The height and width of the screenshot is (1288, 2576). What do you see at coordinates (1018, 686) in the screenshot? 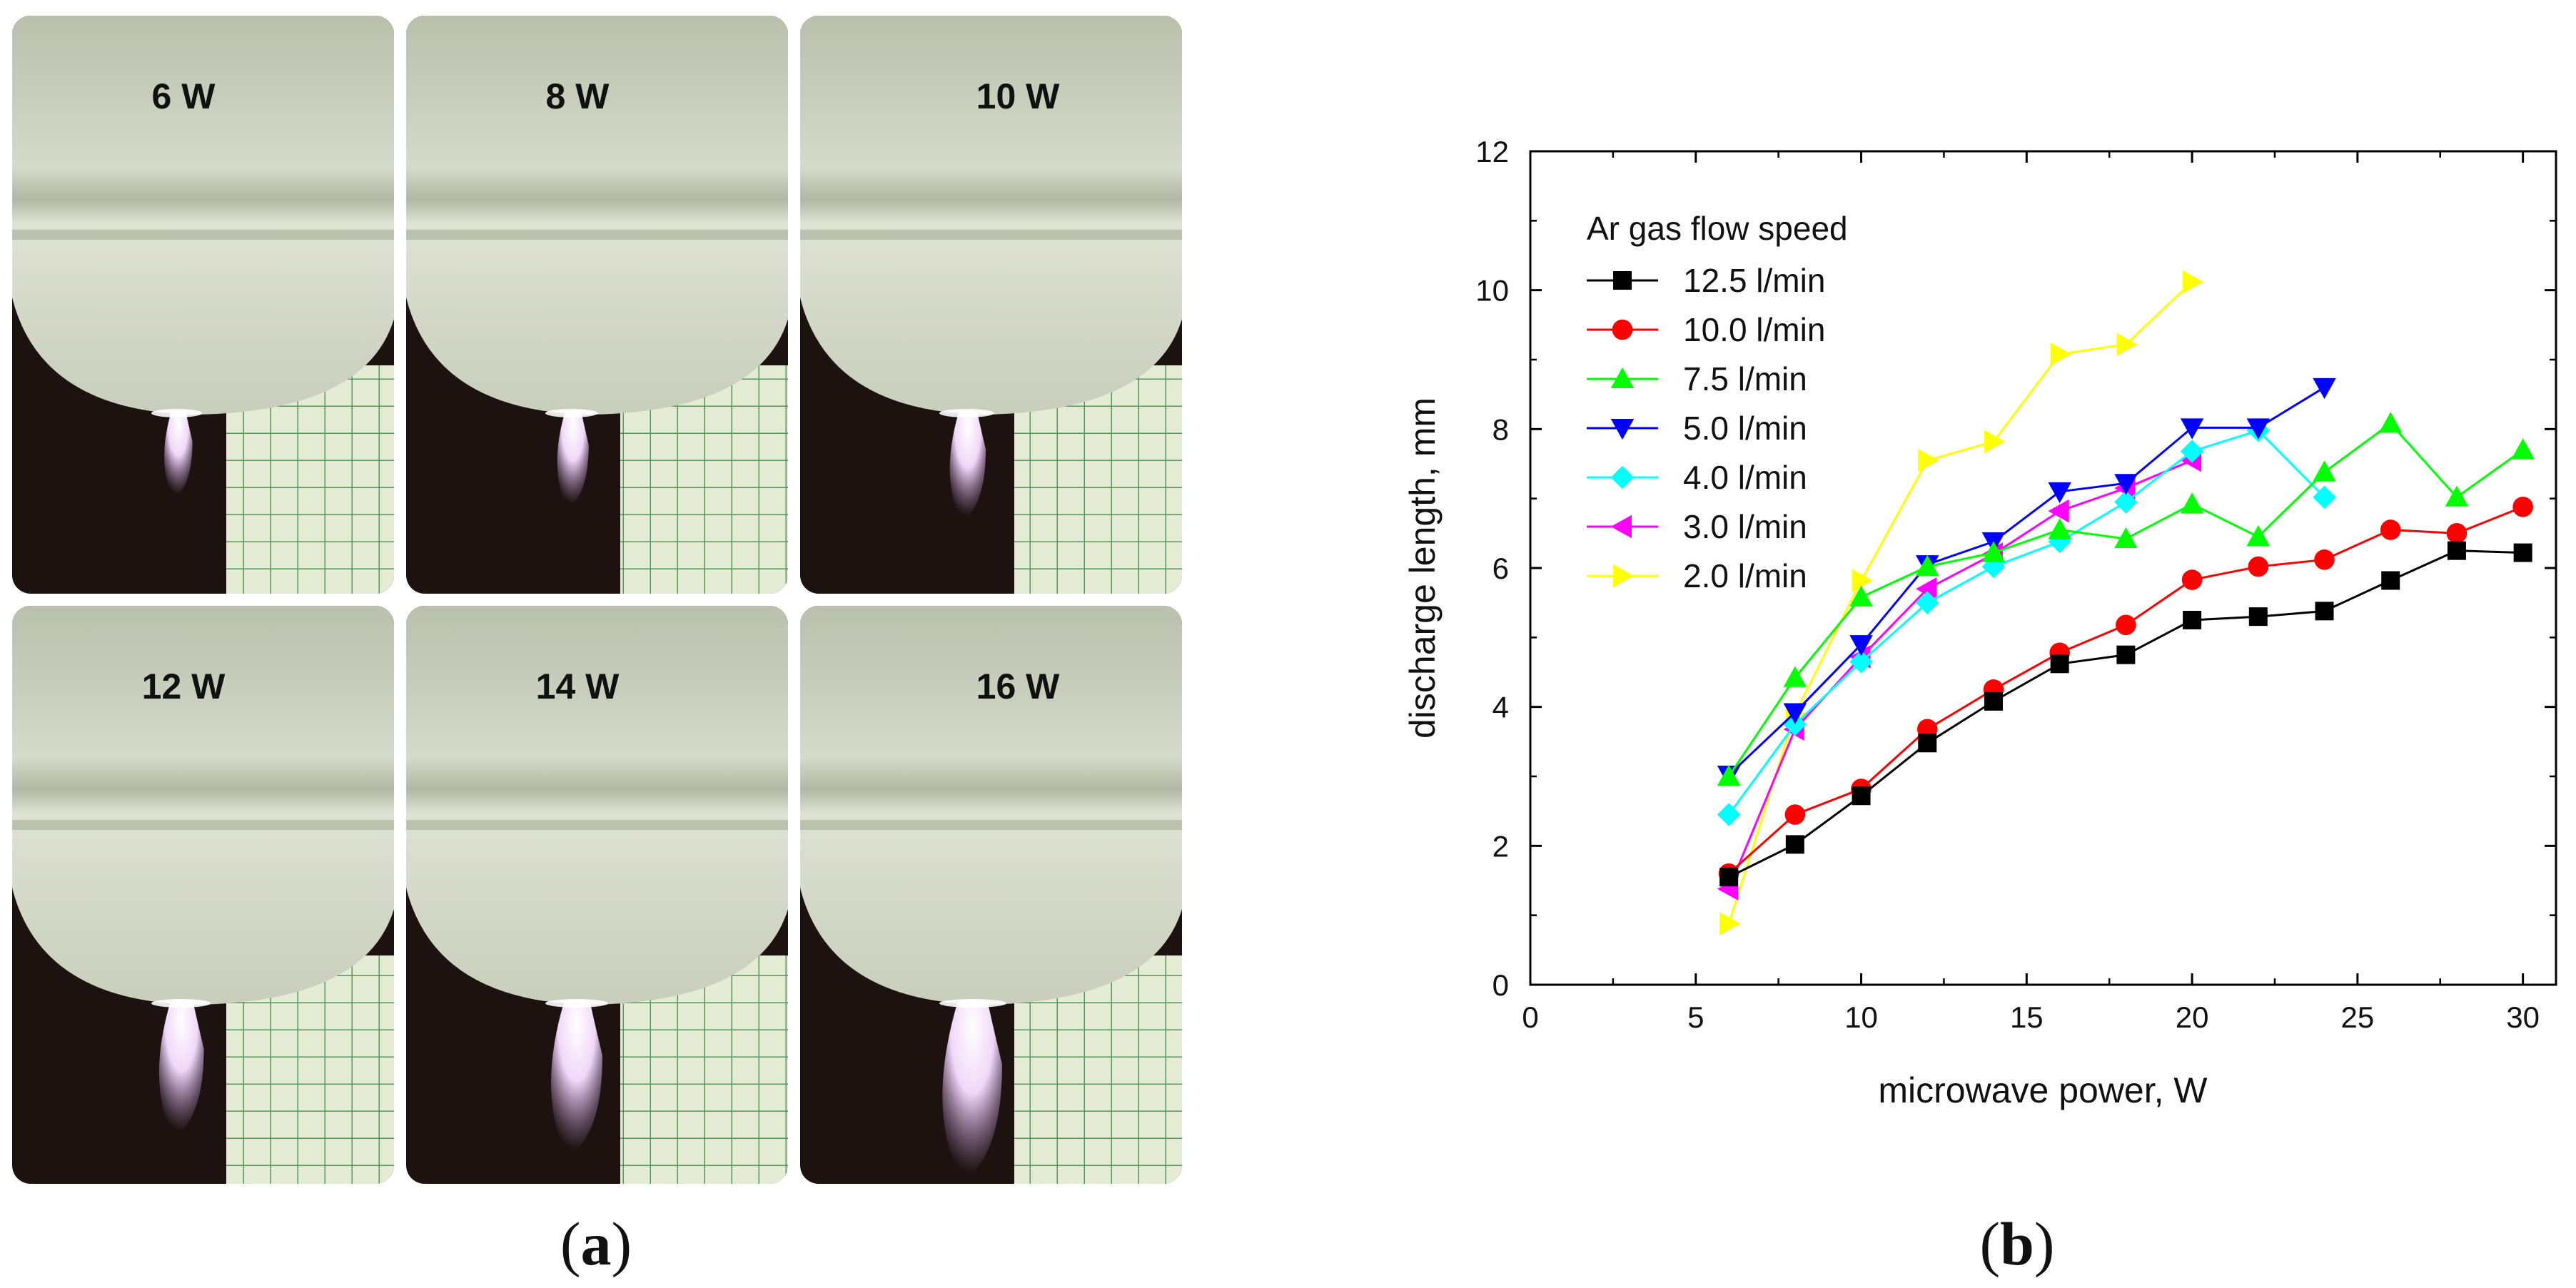
I see `photo-power-label: 16 W` at bounding box center [1018, 686].